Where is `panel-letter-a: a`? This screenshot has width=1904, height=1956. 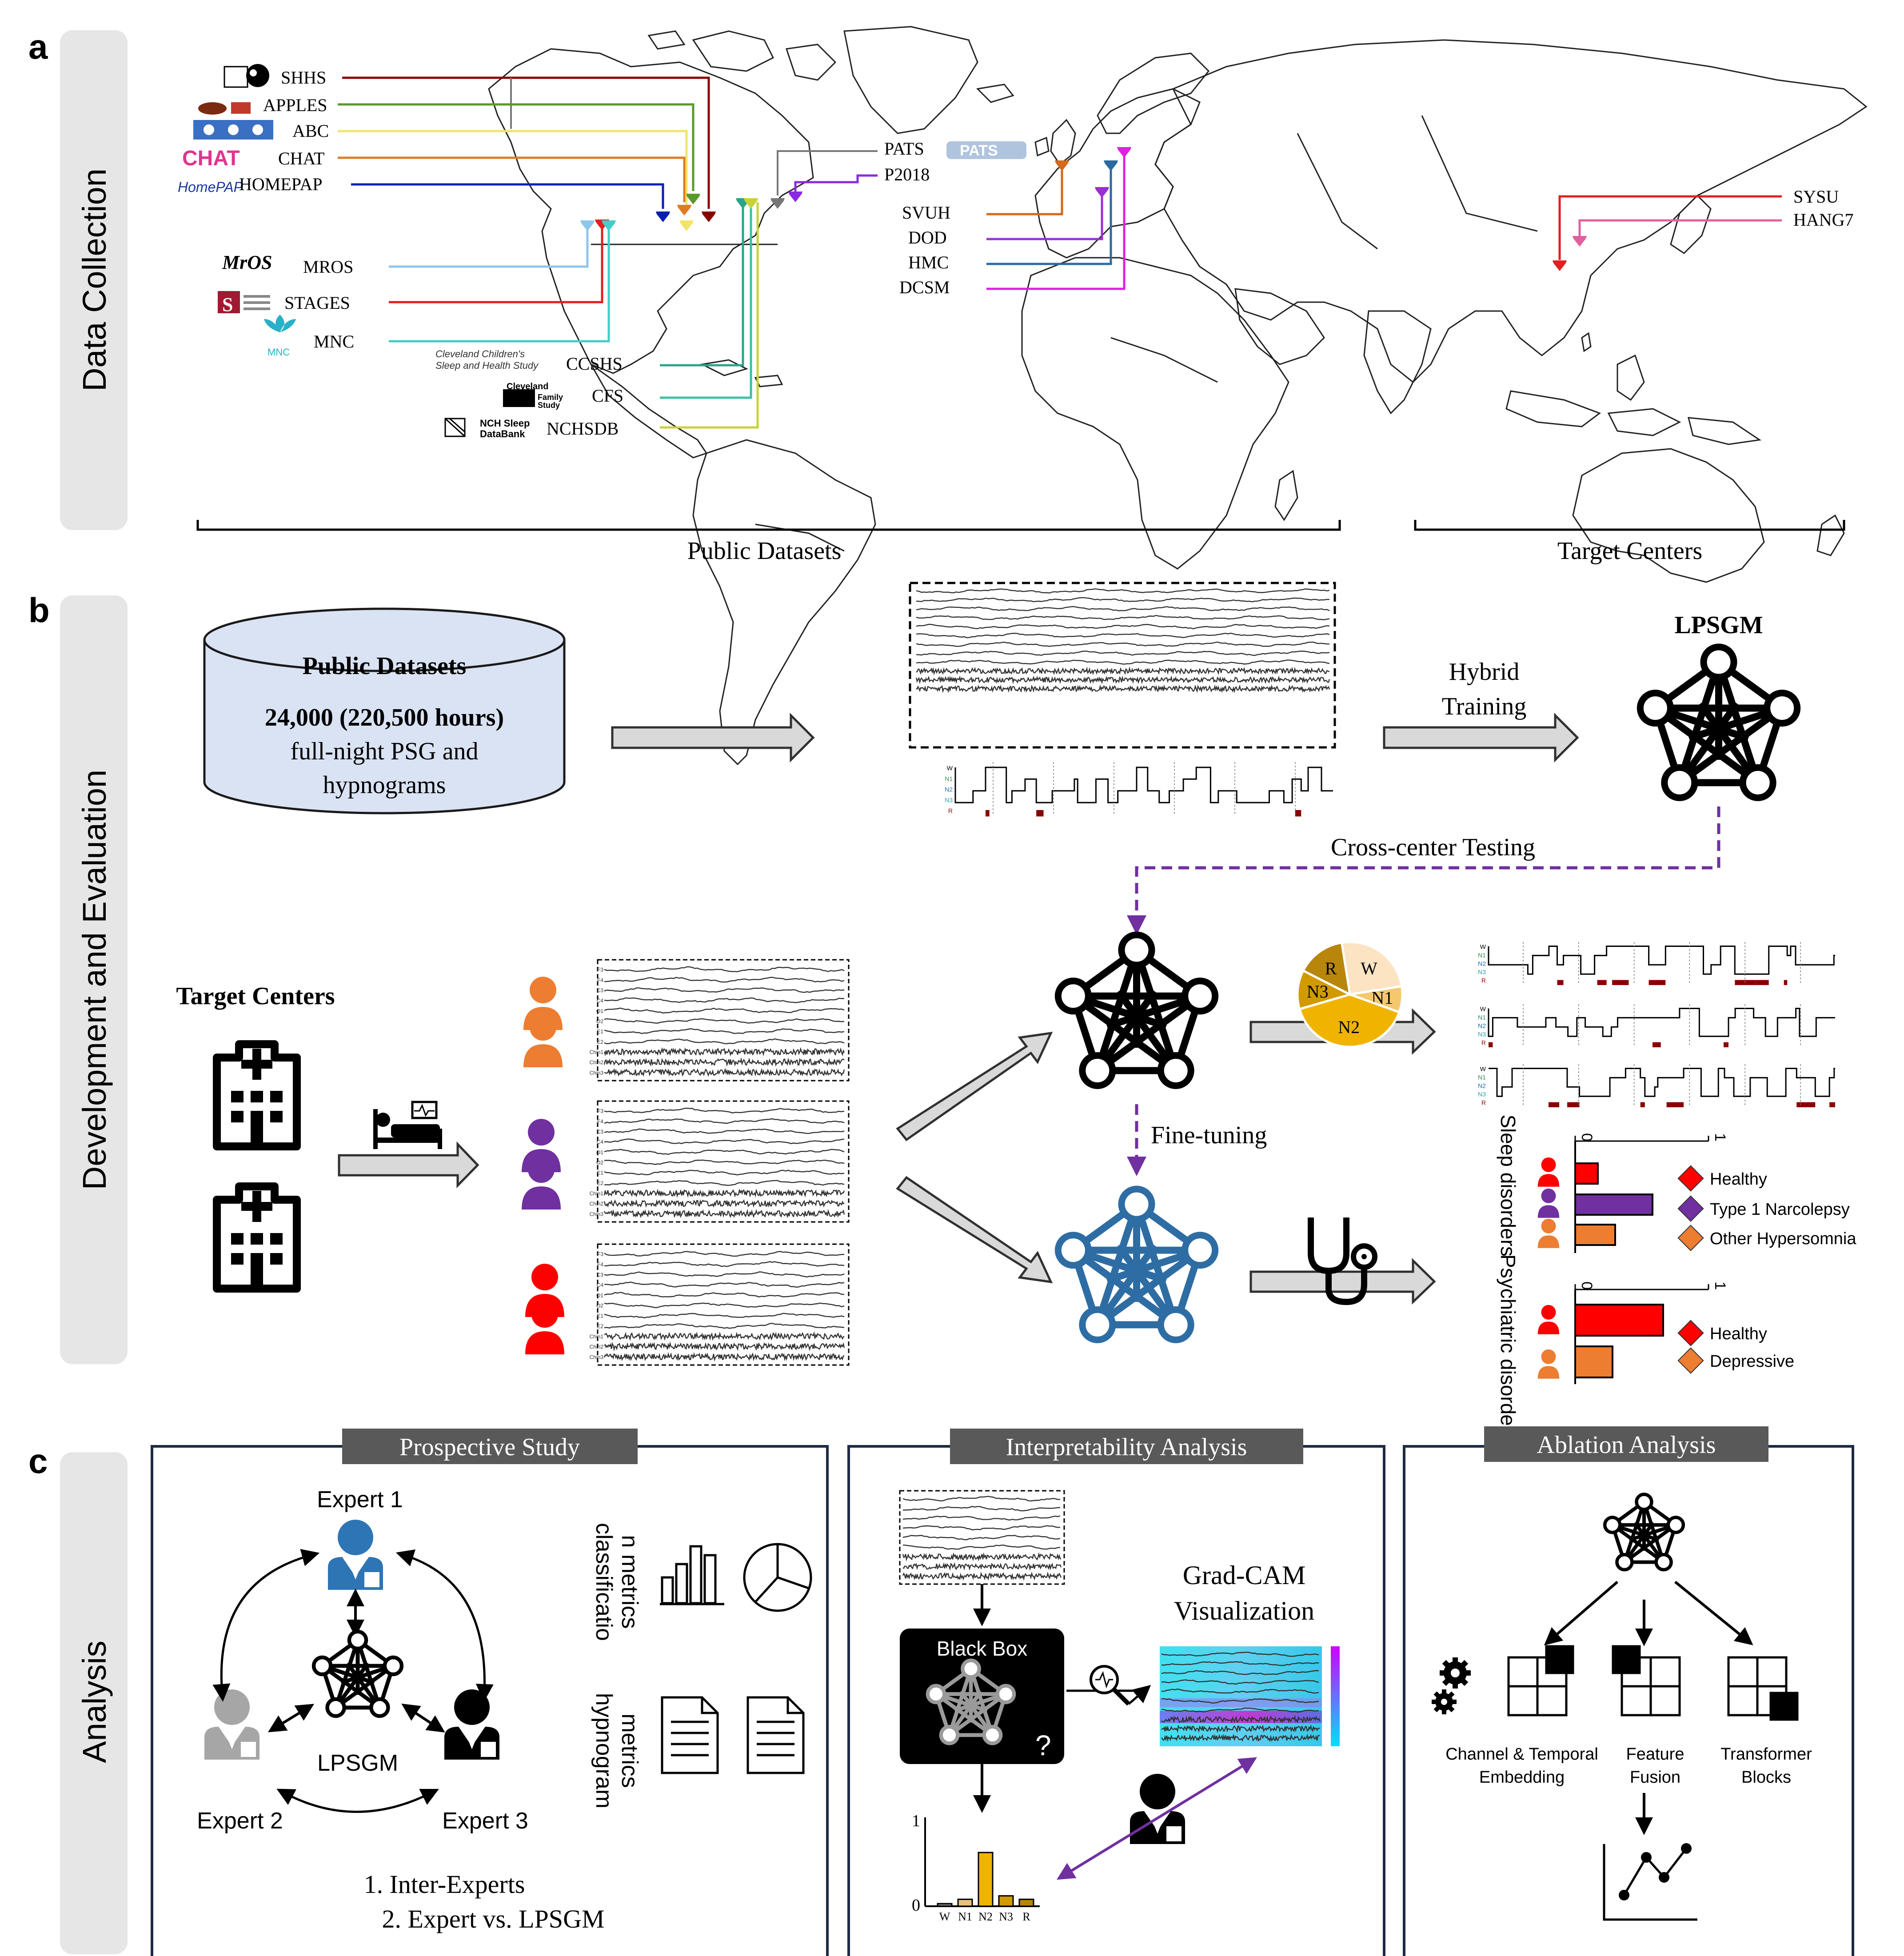 panel-letter-a: a is located at coordinates (38, 46).